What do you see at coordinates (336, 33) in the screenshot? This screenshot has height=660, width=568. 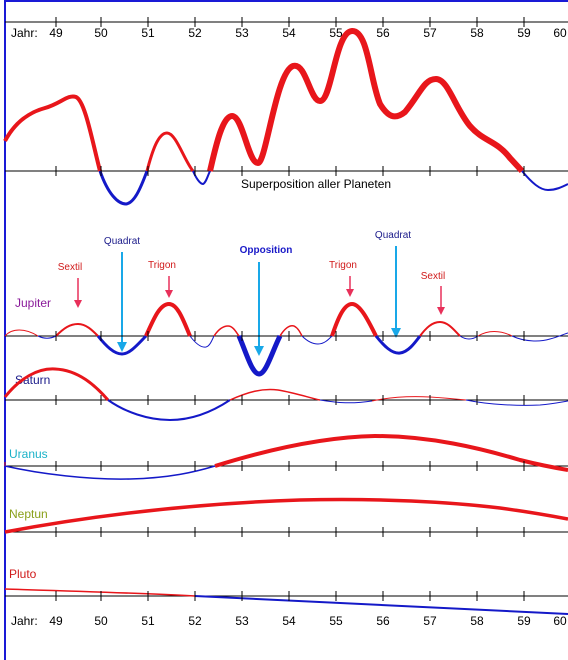 I see `top-year-label: 55` at bounding box center [336, 33].